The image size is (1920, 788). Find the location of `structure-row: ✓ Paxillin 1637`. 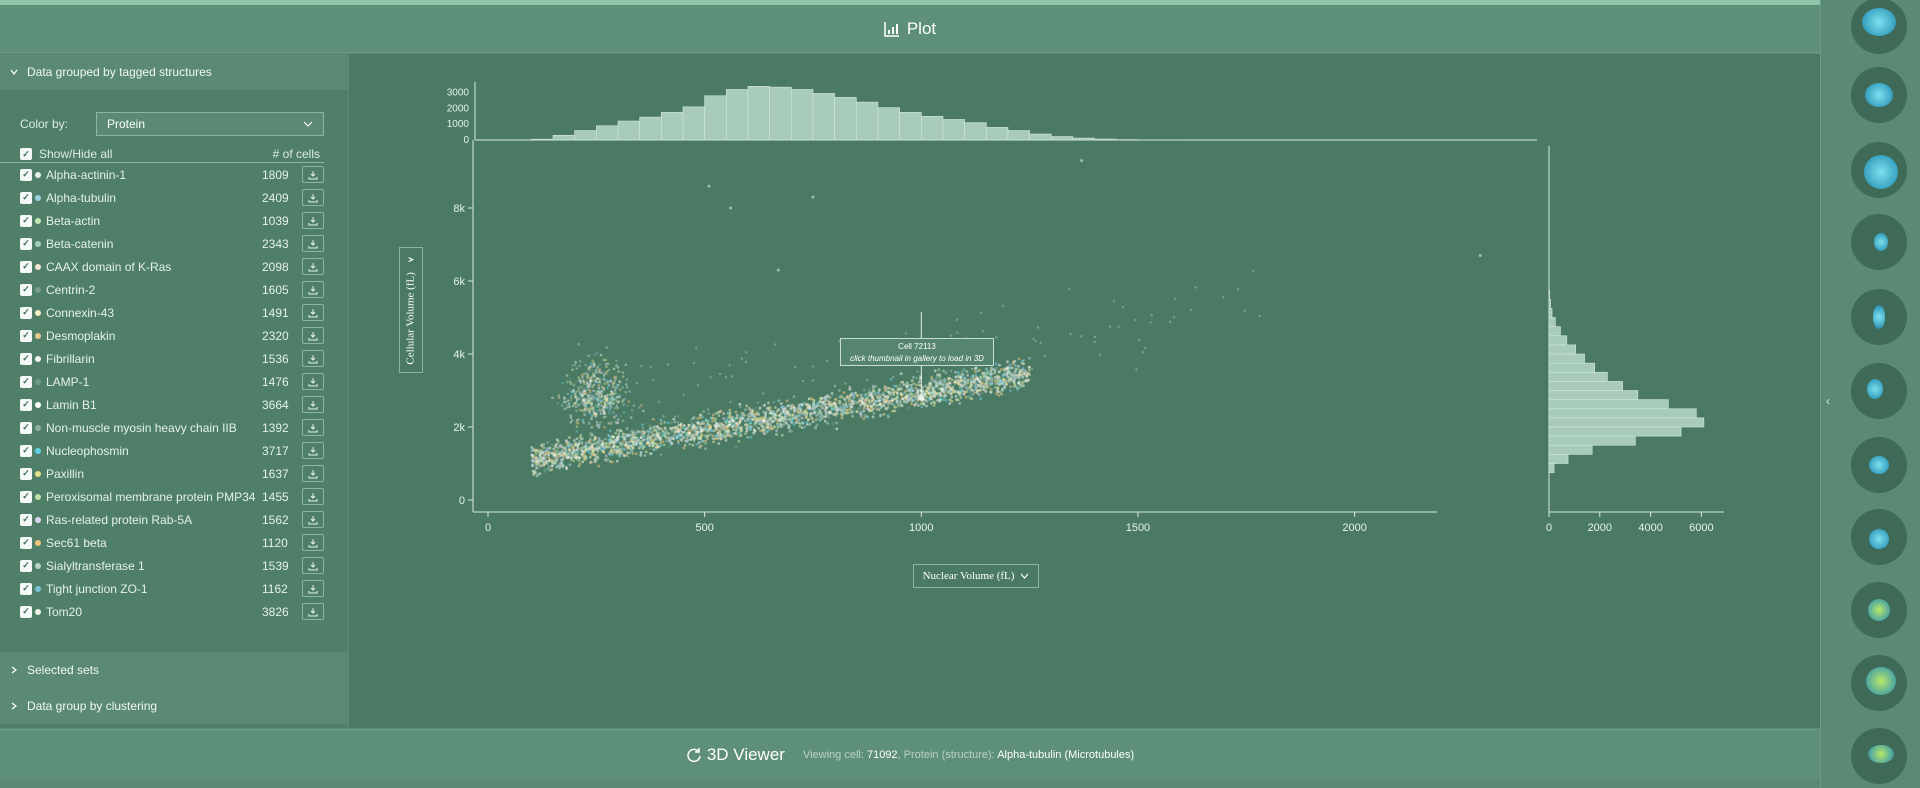

structure-row: ✓ Paxillin 1637 is located at coordinates (174, 473).